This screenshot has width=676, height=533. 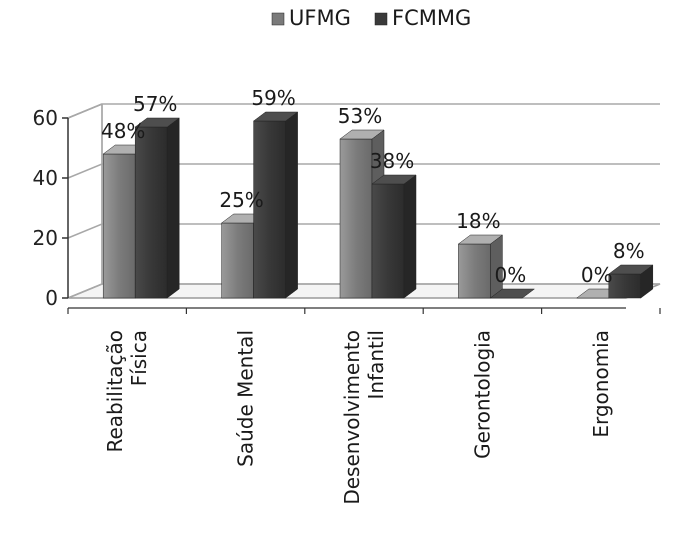 I want to click on data-label: 48%, so click(x=123, y=131).